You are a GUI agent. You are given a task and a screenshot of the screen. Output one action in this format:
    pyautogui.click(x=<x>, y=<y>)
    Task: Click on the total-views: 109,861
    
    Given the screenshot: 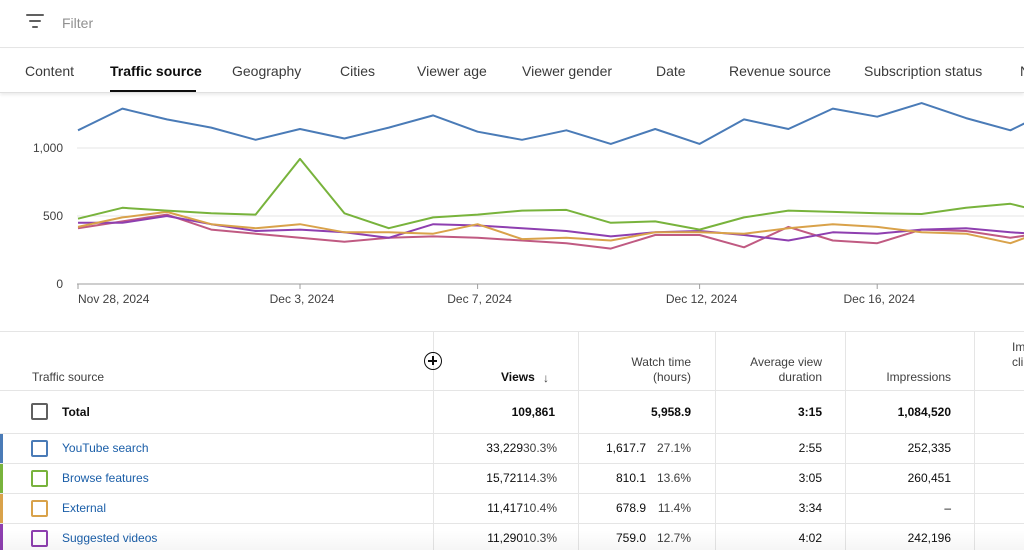 What is the action you would take?
    pyautogui.click(x=533, y=412)
    